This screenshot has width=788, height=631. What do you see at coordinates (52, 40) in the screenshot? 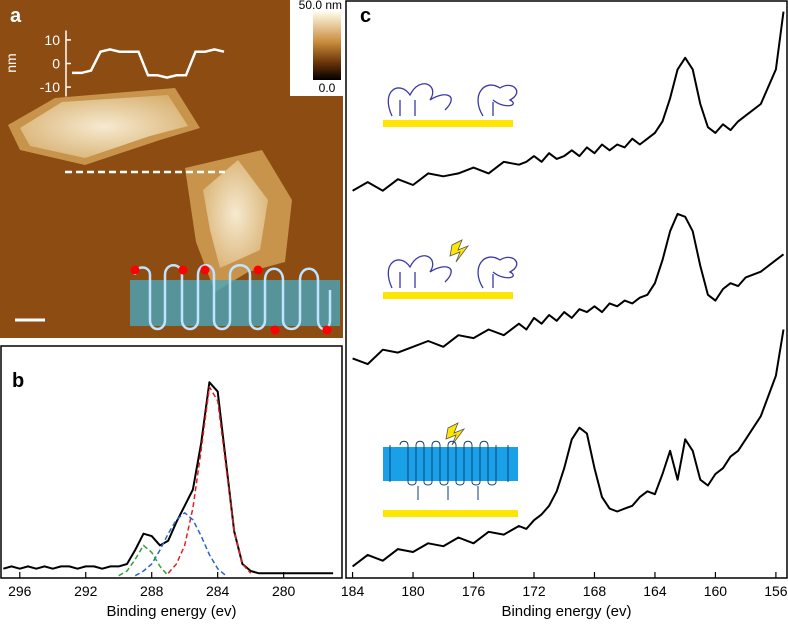
I see `inset-tick-label: 10` at bounding box center [52, 40].